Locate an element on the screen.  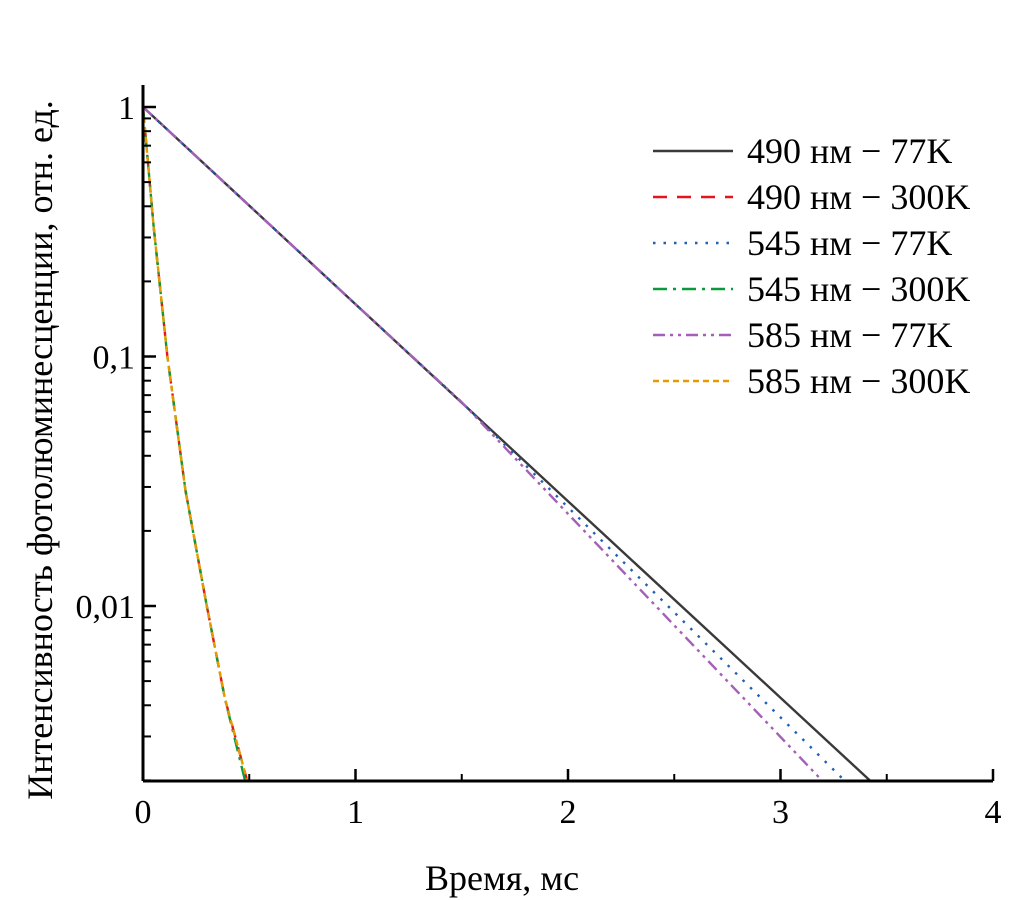
legend-item: 490 нм − 300K is located at coordinates (811, 197).